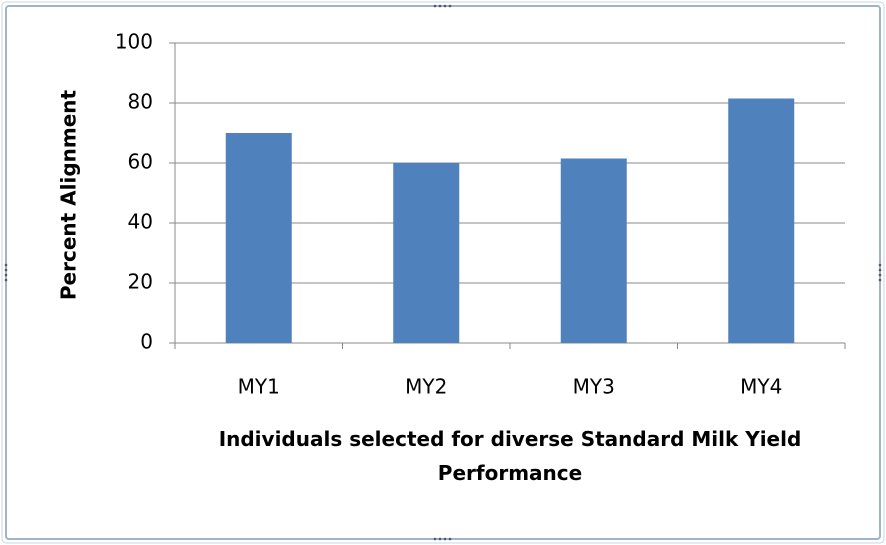  What do you see at coordinates (259, 387) in the screenshot?
I see `x-tick-label: MY1` at bounding box center [259, 387].